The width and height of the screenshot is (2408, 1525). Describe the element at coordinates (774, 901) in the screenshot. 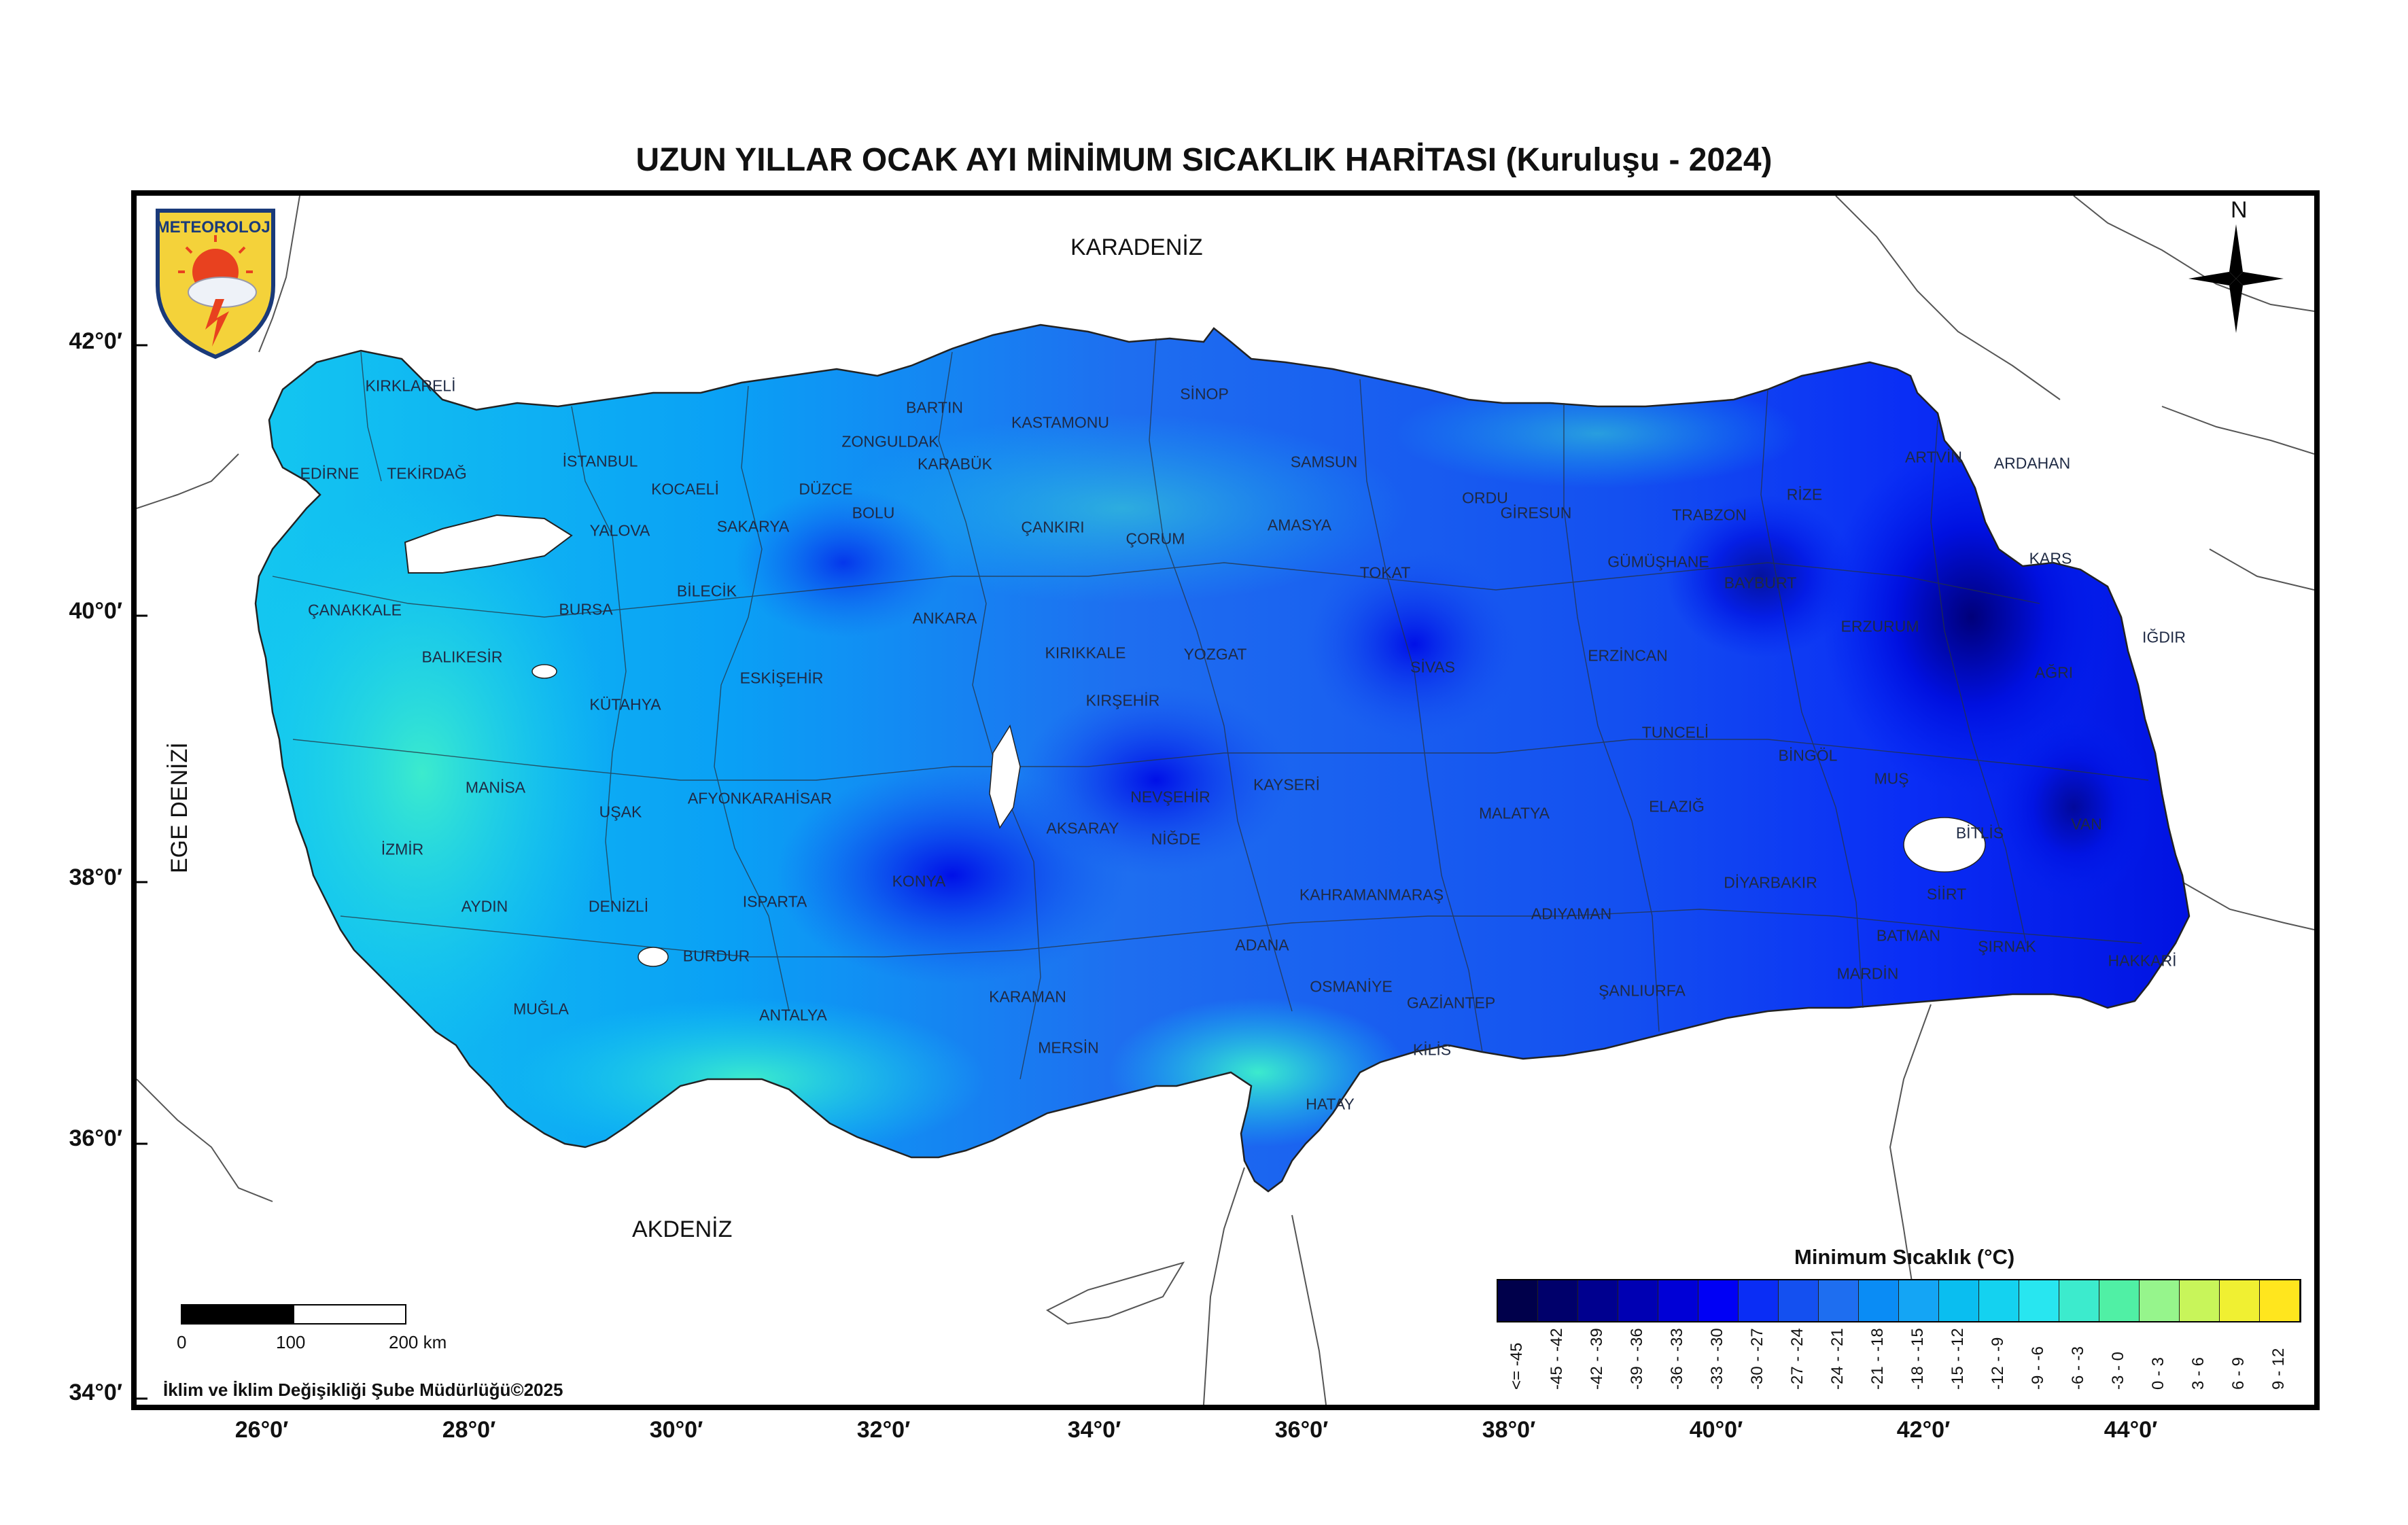

I see `province-label: ISPARTA` at that location.